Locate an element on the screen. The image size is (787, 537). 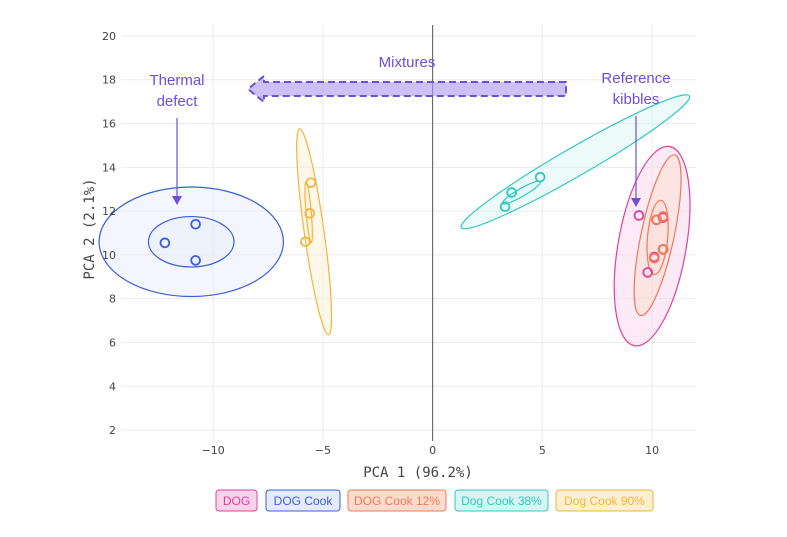
legend-item-dog-cook-90: Dog Cook 90% is located at coordinates (604, 500).